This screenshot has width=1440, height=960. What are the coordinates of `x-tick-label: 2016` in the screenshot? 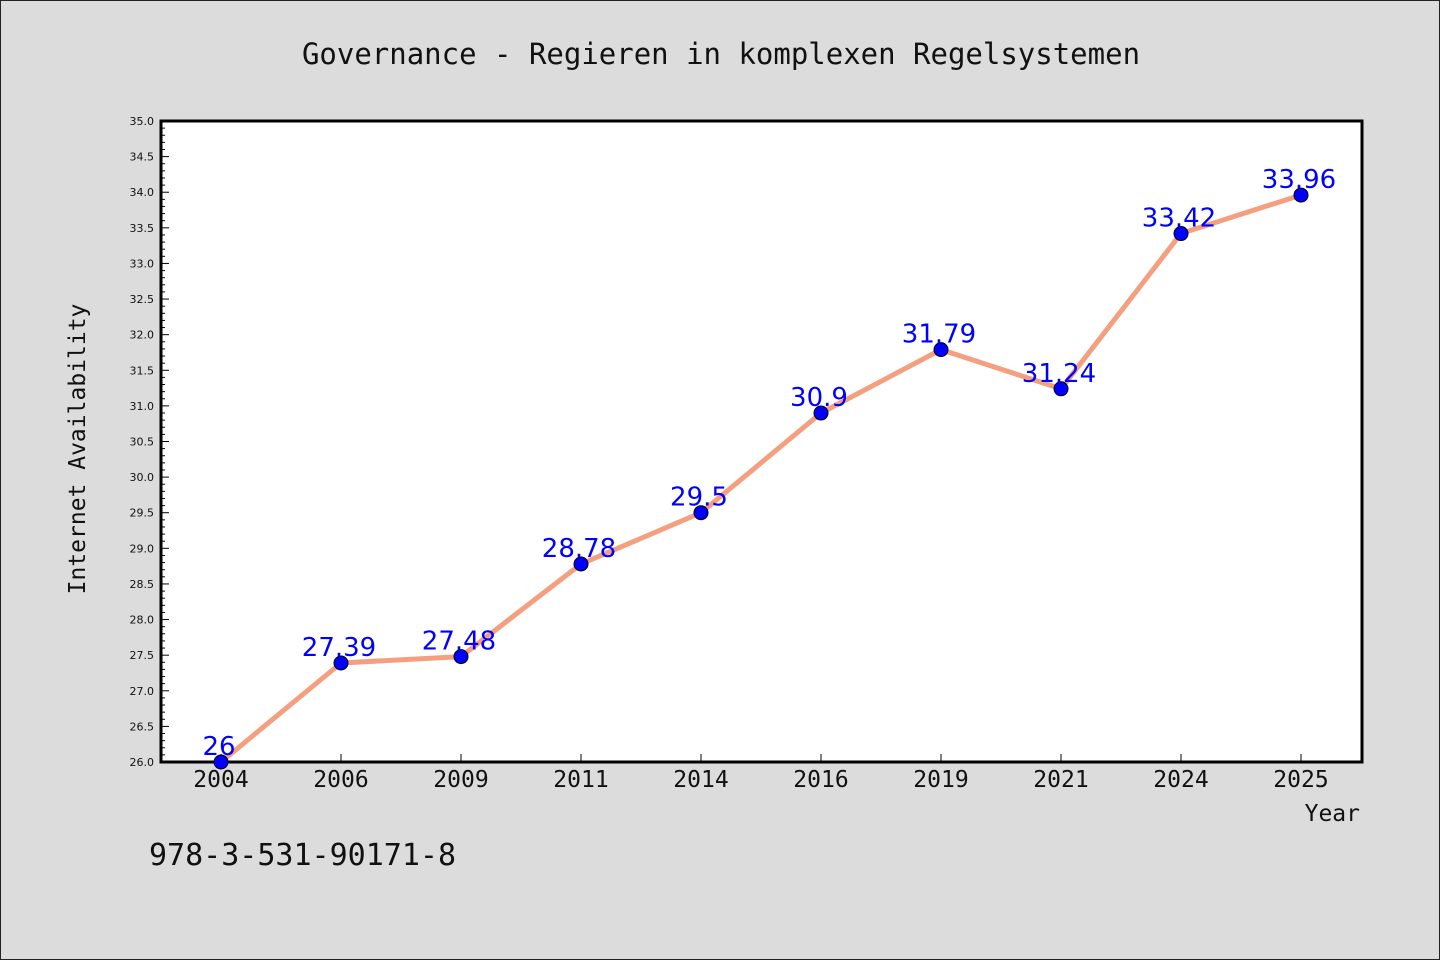 It's located at (820, 780).